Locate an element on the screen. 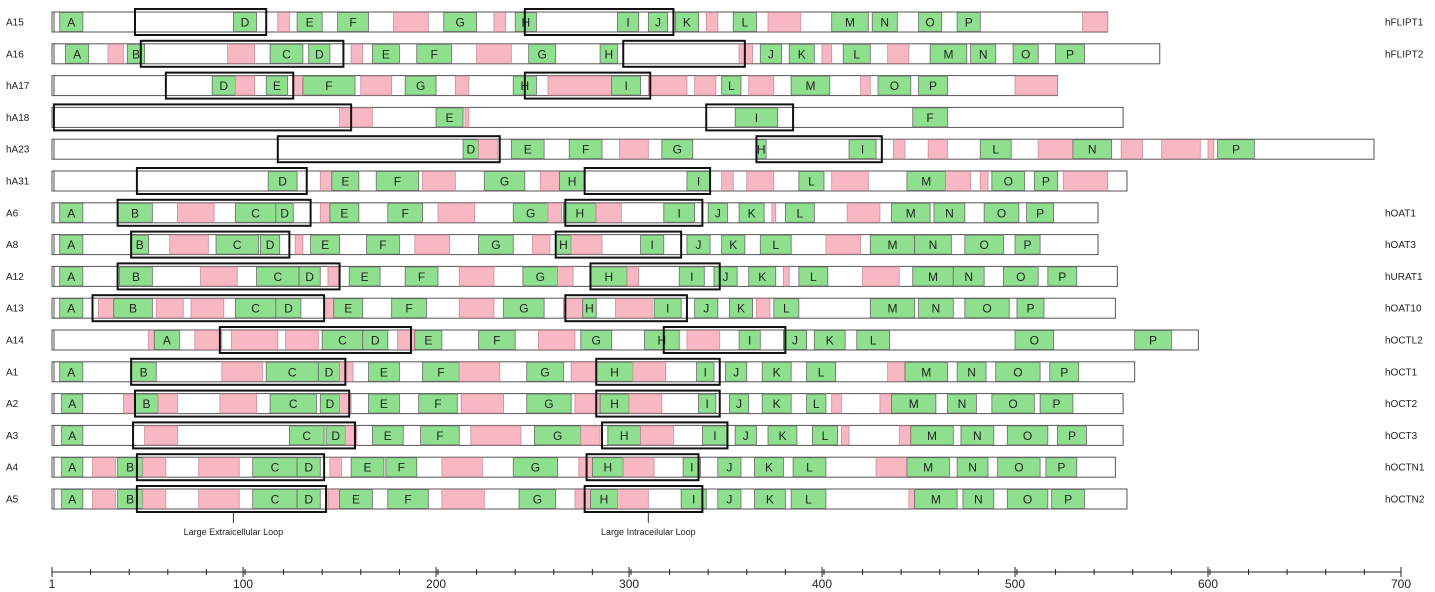  segment-label: O is located at coordinates (986, 309).